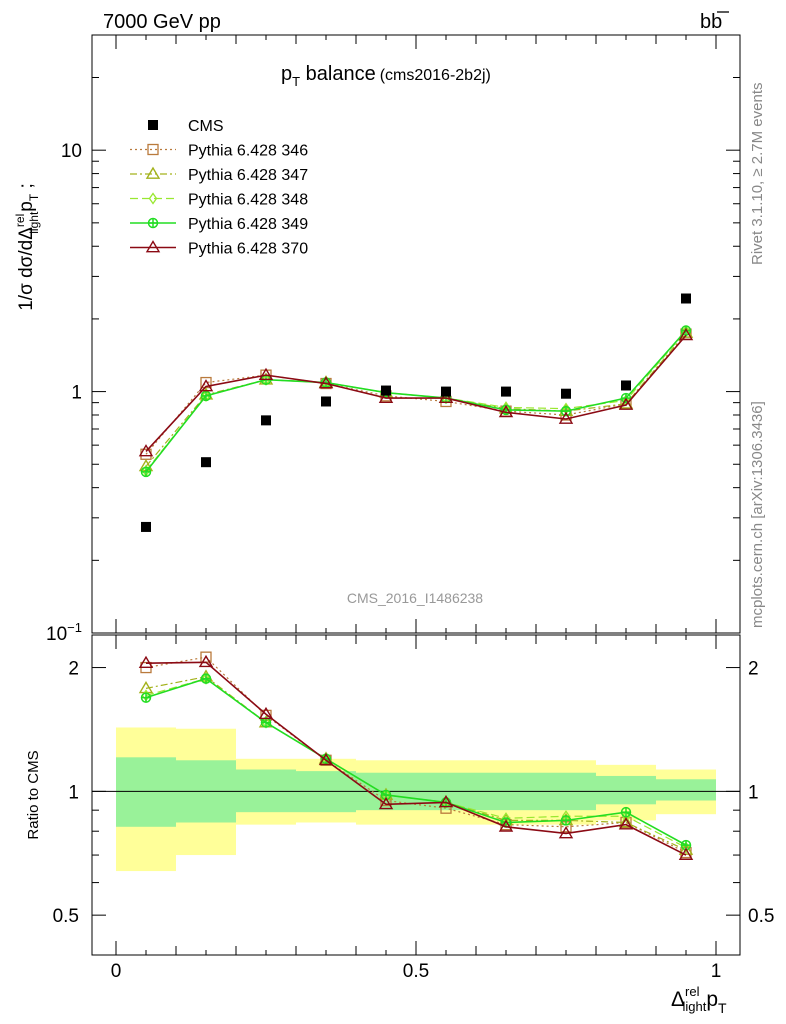  What do you see at coordinates (66, 916) in the screenshot?
I see `ratio-ytick-label-left-2: 0.5` at bounding box center [66, 916].